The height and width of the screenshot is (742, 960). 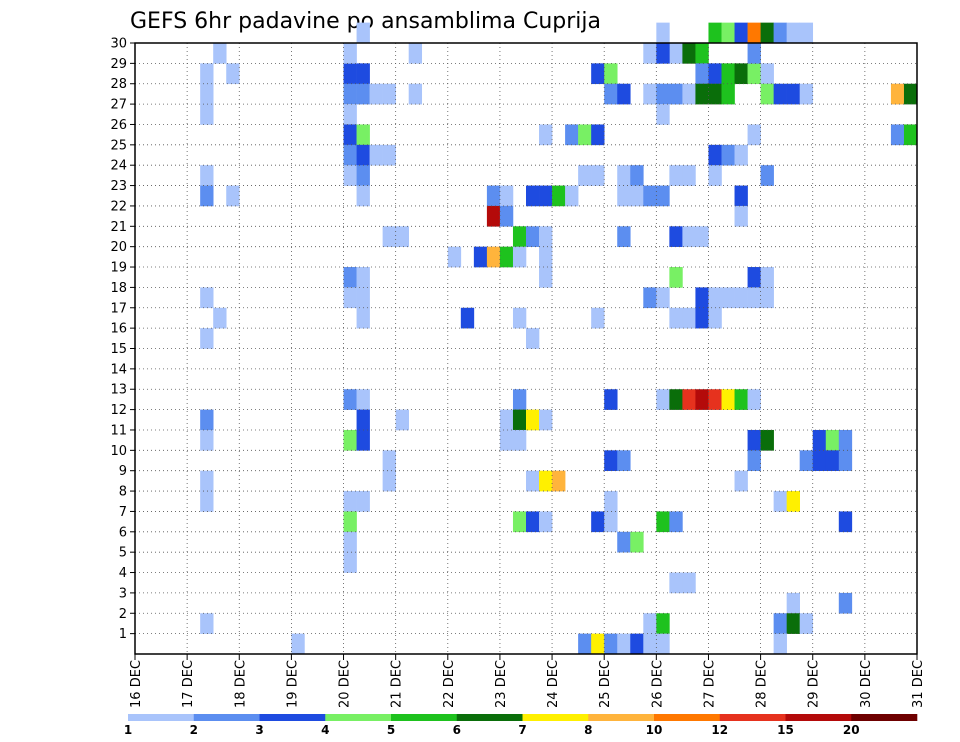 What do you see at coordinates (118, 349) in the screenshot?
I see `y-tick-label: 15` at bounding box center [118, 349].